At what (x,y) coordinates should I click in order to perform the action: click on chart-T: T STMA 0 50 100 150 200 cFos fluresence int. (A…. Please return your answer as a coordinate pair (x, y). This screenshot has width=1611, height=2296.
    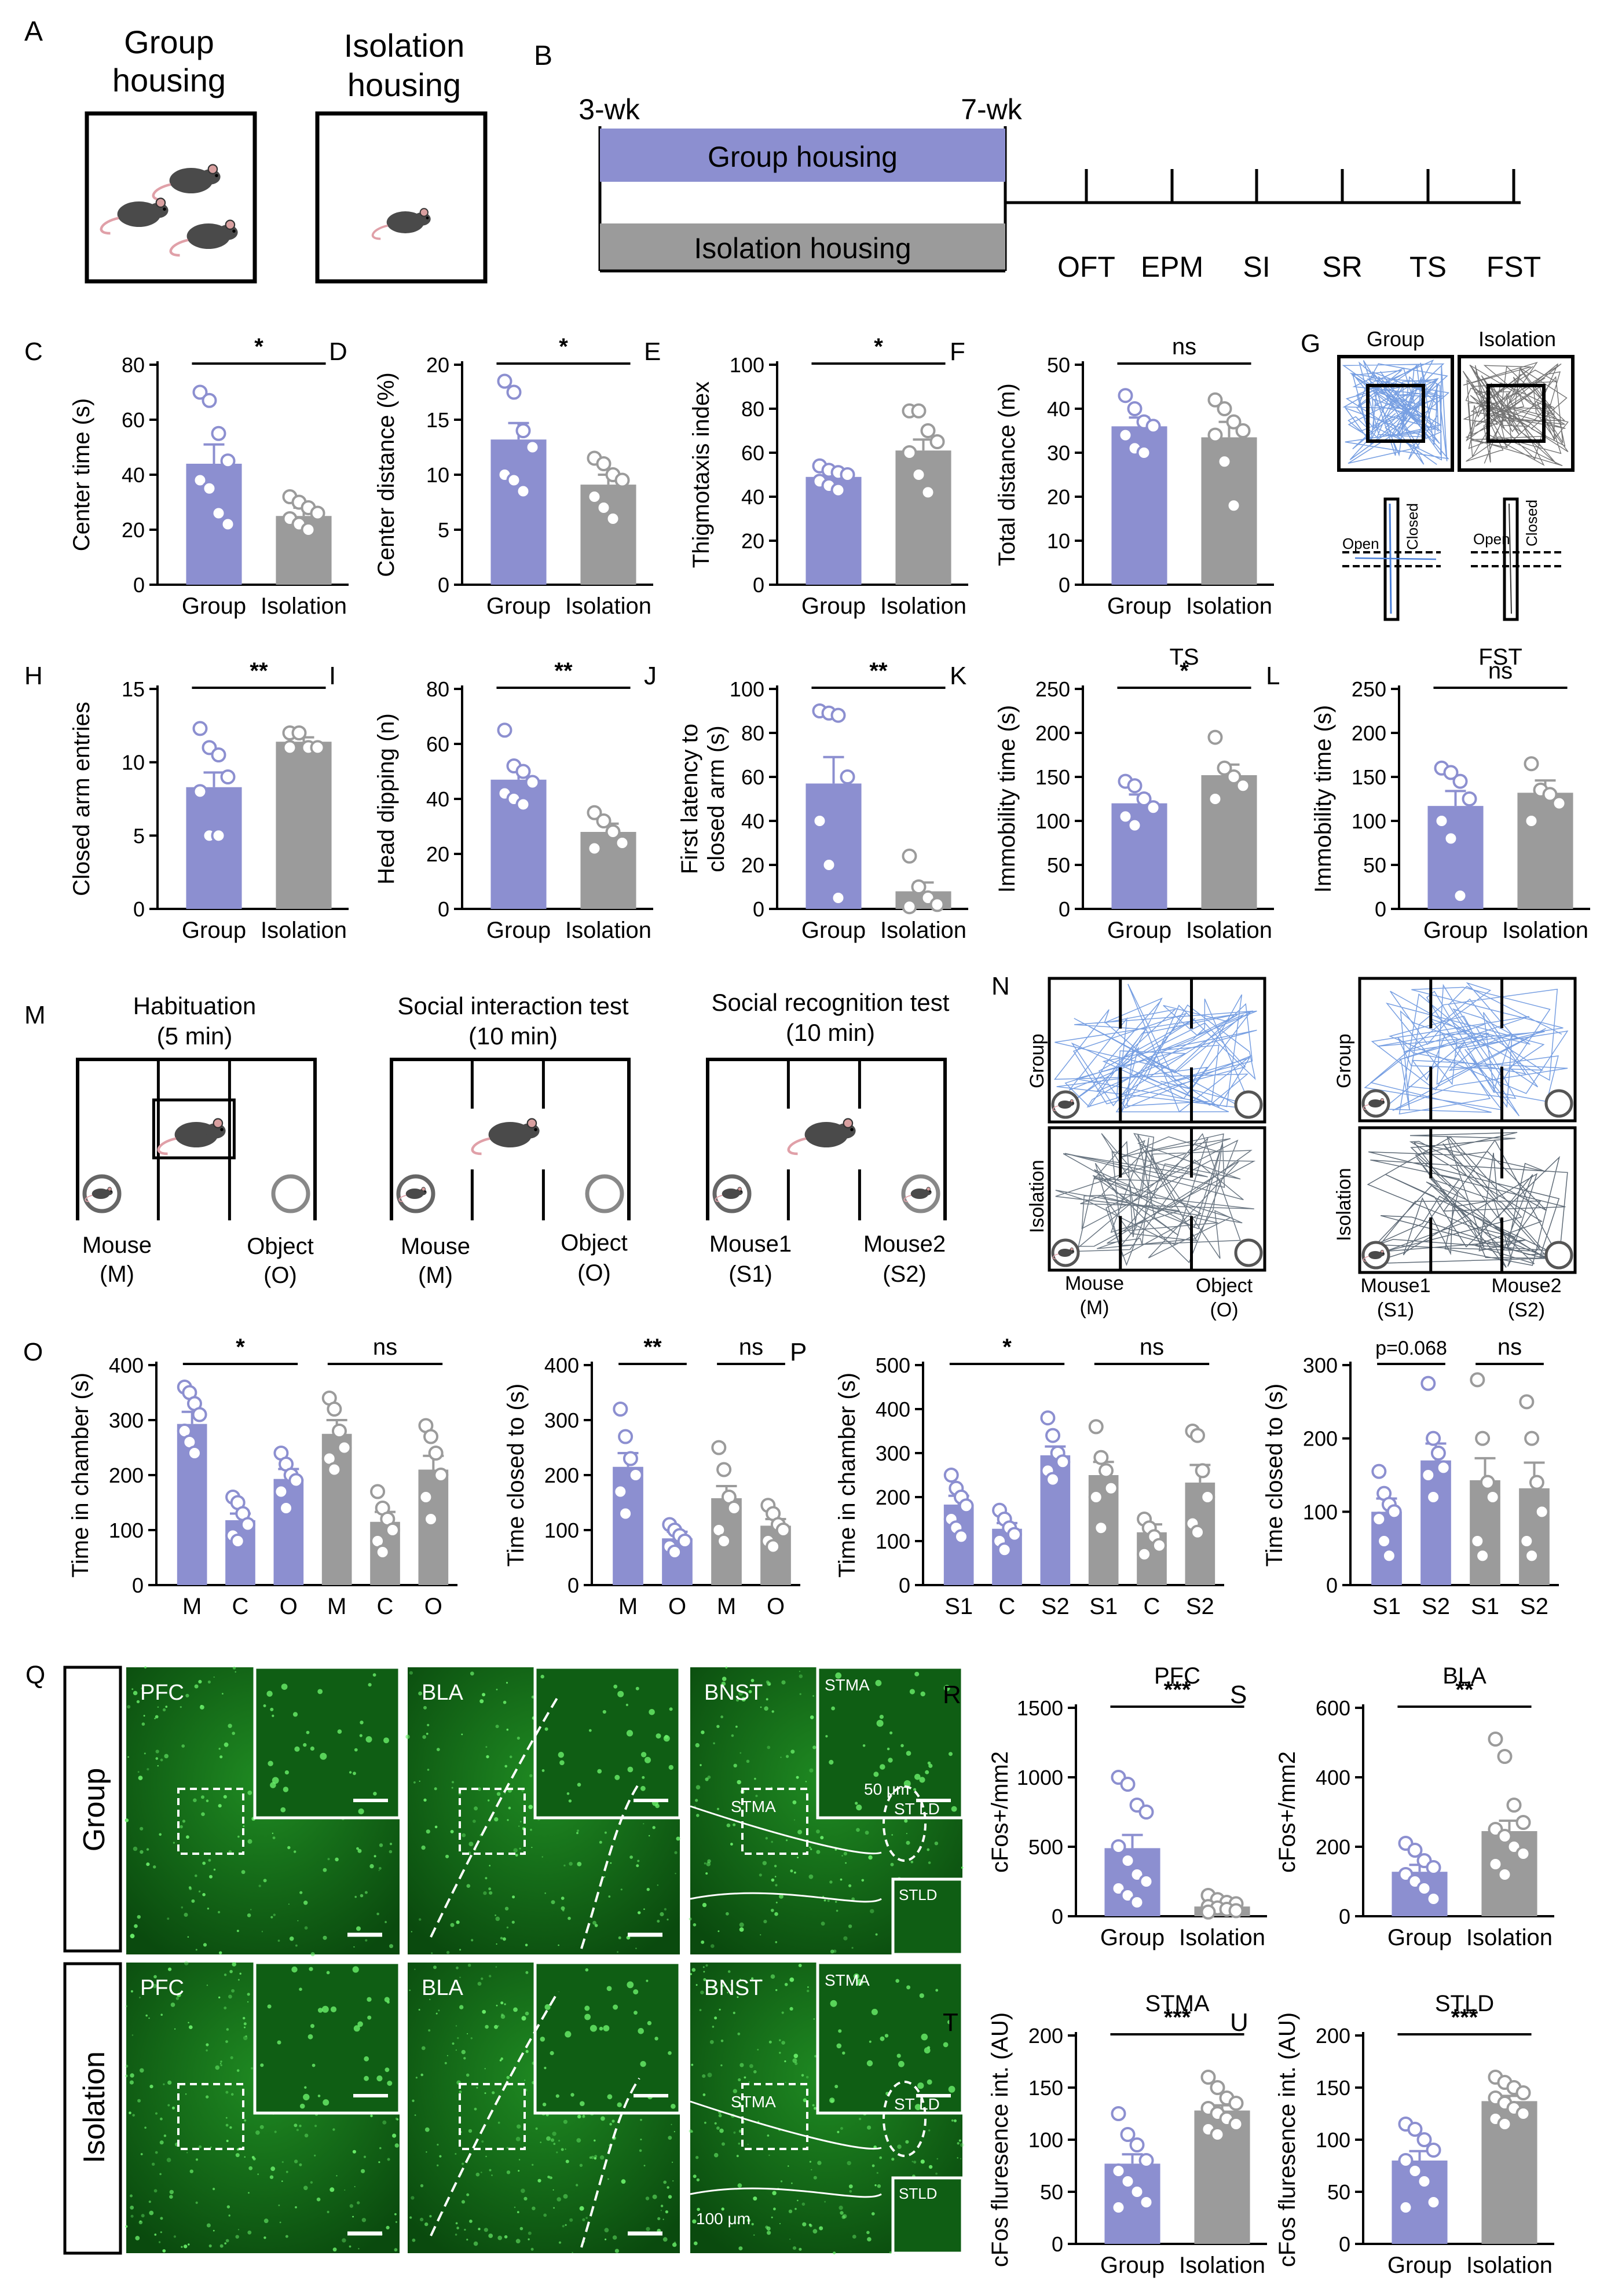
    Looking at the image, I should click on (1105, 2134).